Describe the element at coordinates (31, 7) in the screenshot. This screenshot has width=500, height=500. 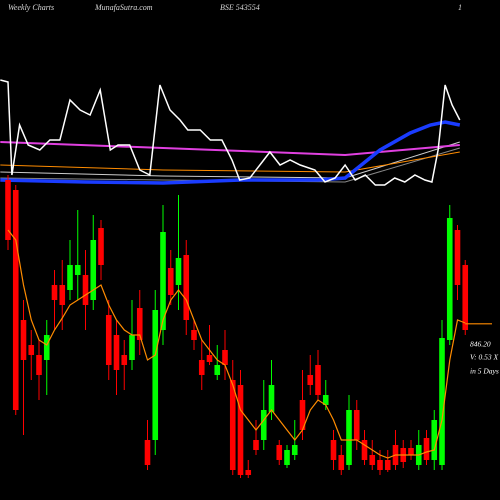
I see `header-text: Weekly Charts` at that location.